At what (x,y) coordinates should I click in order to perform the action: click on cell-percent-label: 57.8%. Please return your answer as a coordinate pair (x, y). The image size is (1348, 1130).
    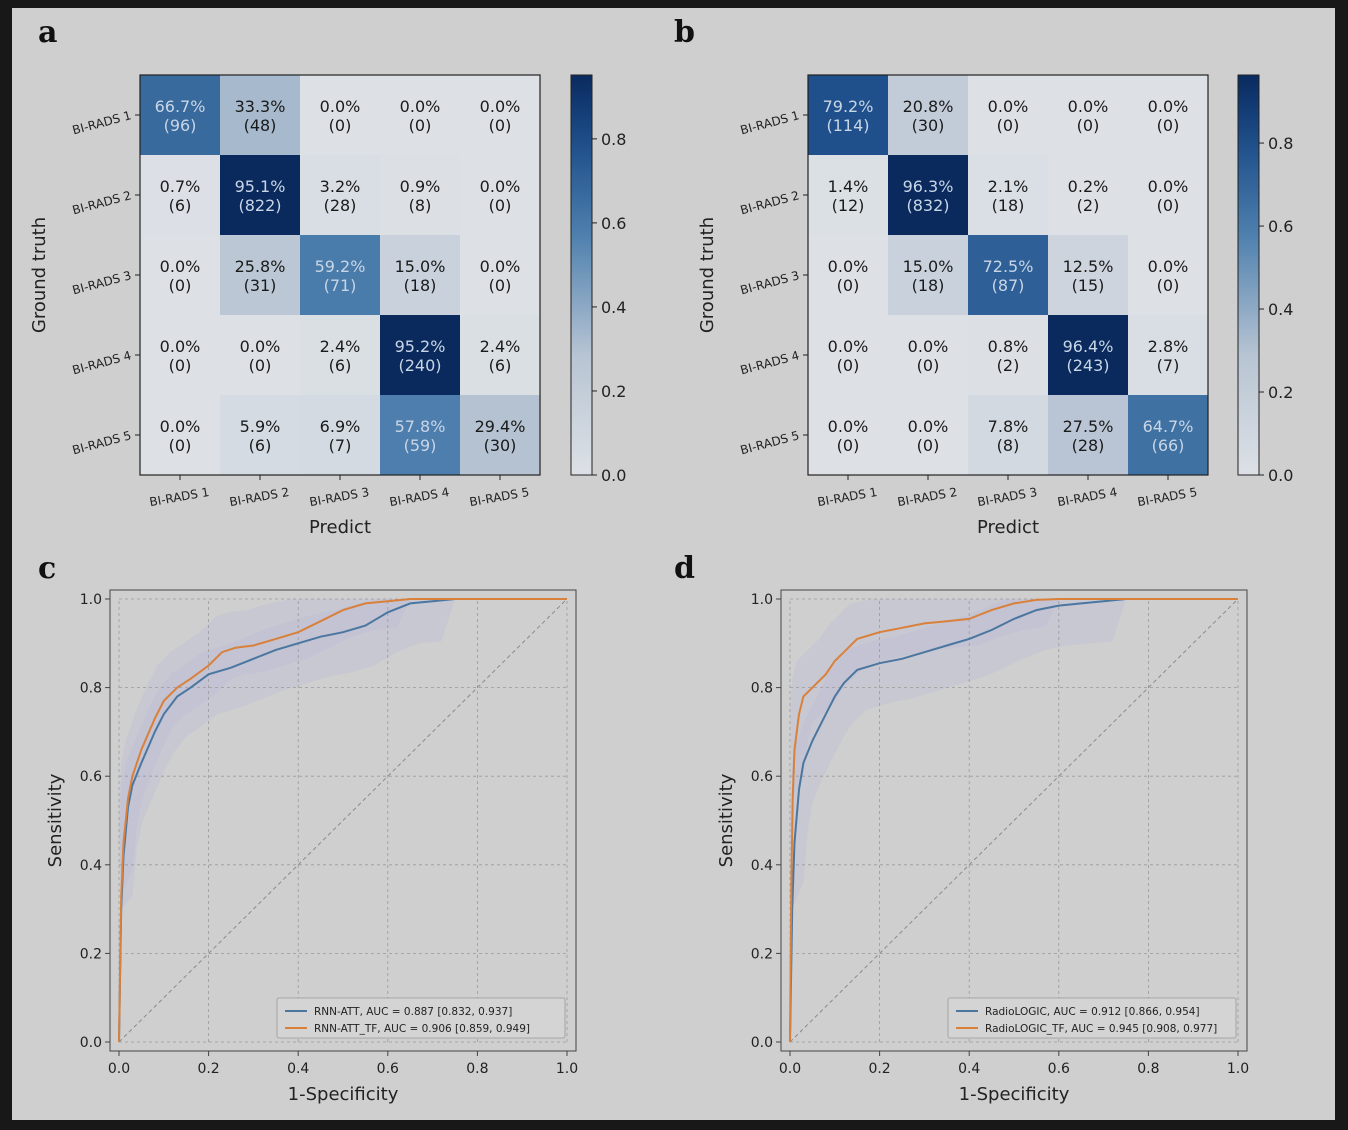
    Looking at the image, I should click on (420, 426).